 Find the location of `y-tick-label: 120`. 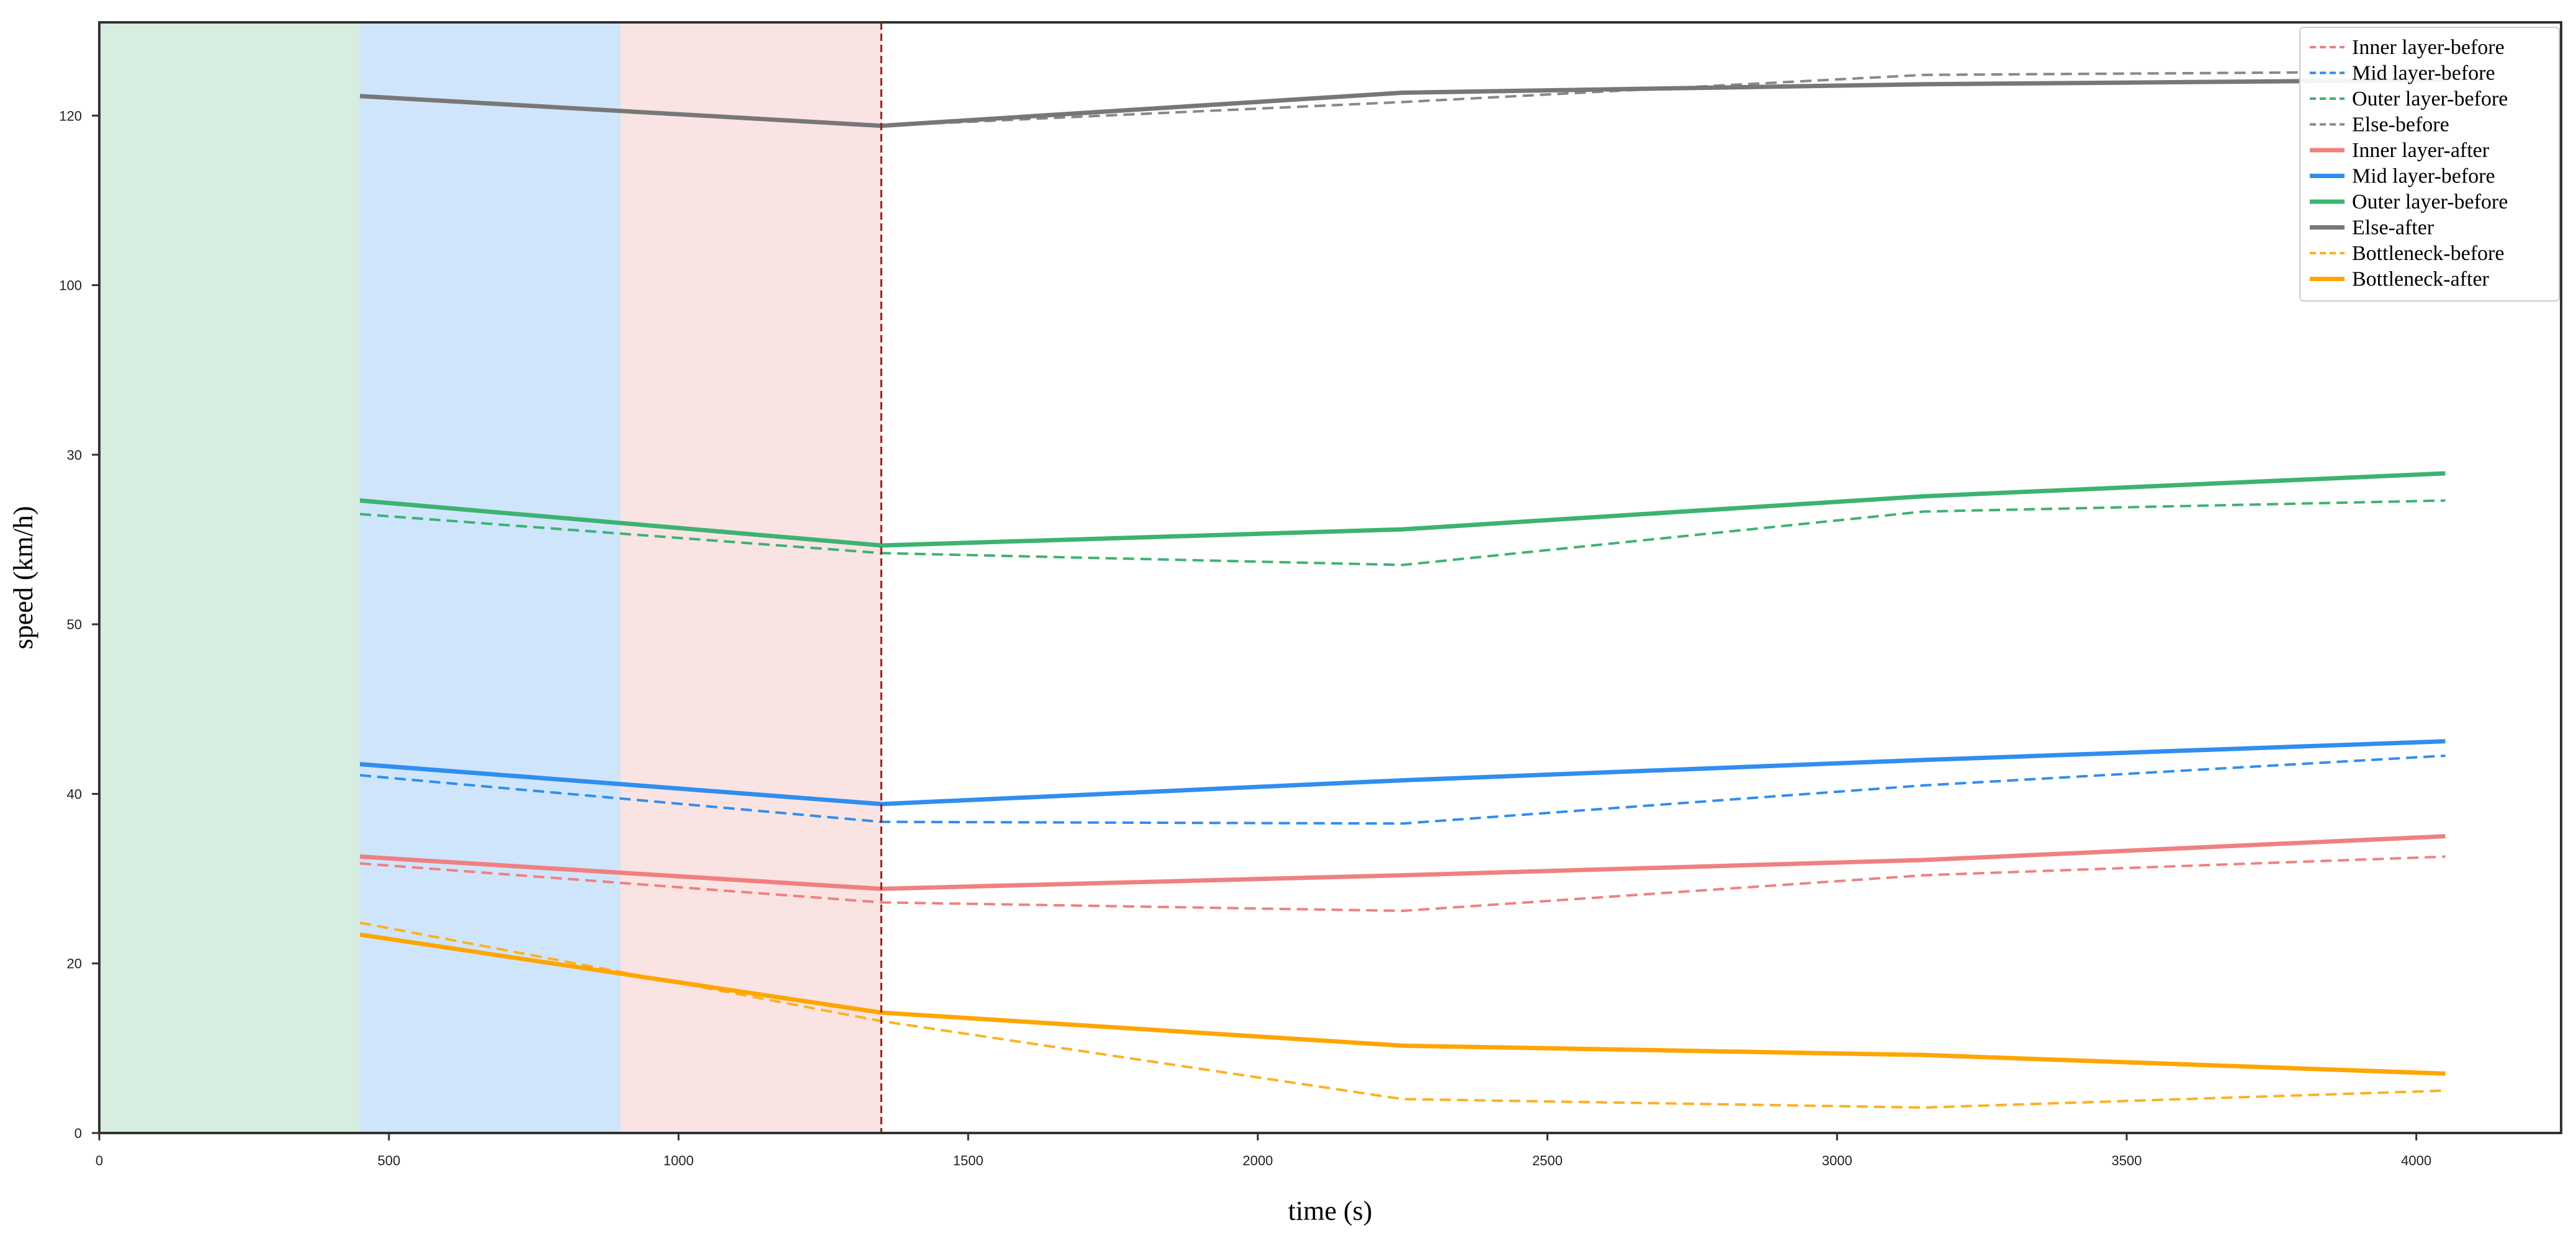

y-tick-label: 120 is located at coordinates (71, 115).